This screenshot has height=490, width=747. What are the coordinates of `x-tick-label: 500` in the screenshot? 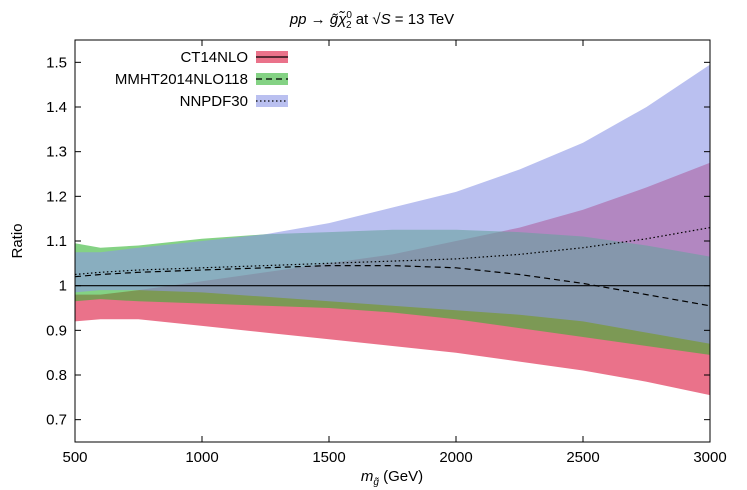 It's located at (74, 457).